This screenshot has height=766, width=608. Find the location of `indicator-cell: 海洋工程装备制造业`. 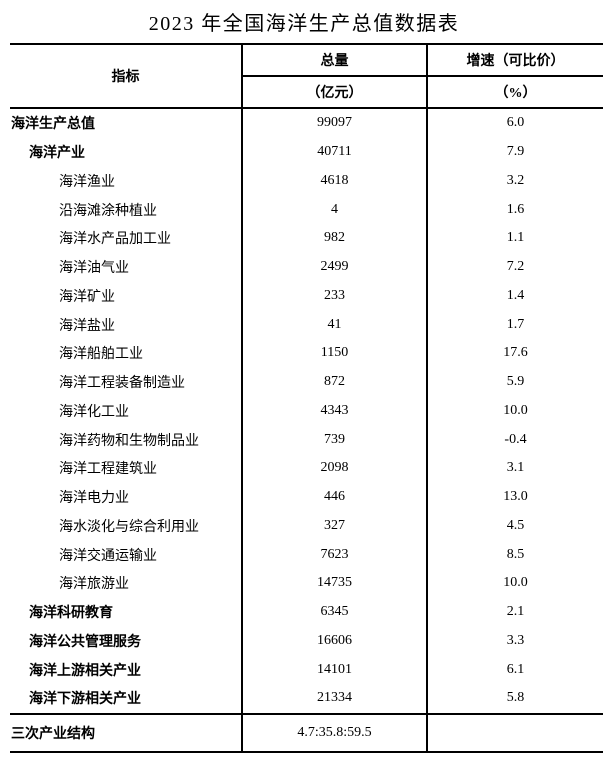

indicator-cell: 海洋工程装备制造业 is located at coordinates (122, 384).